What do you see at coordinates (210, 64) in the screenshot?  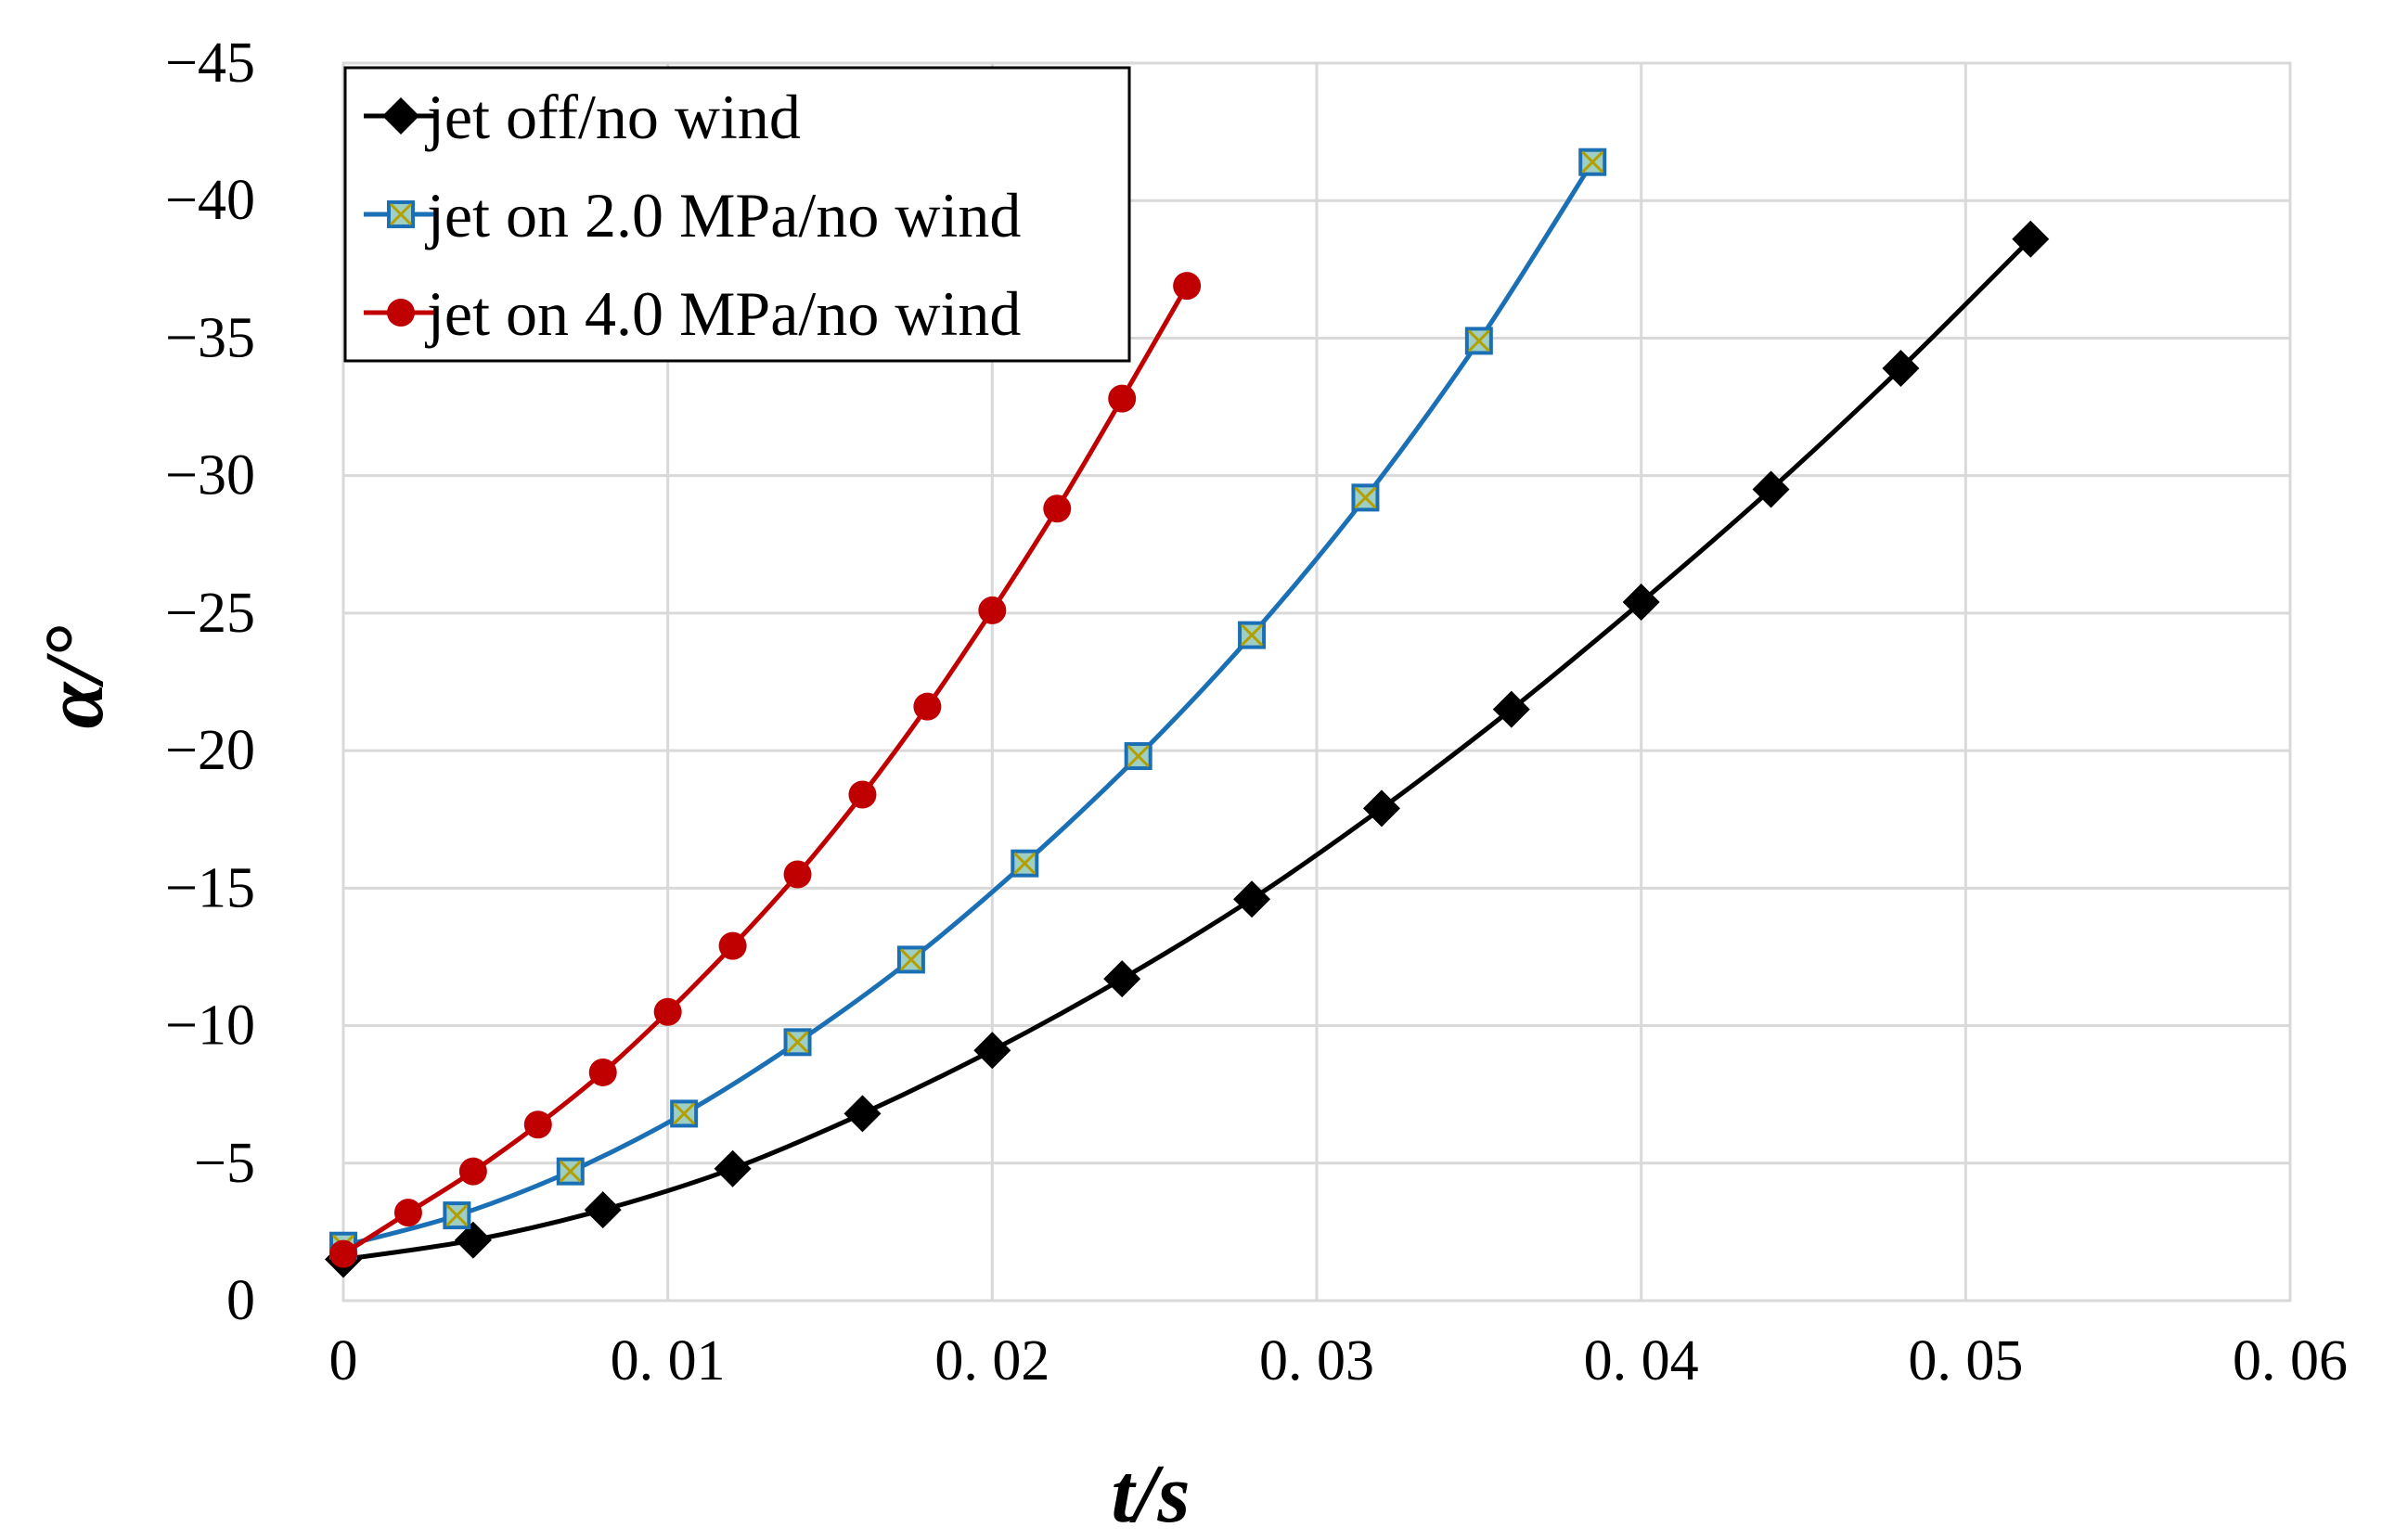 I see `y-tick-label: −45` at bounding box center [210, 64].